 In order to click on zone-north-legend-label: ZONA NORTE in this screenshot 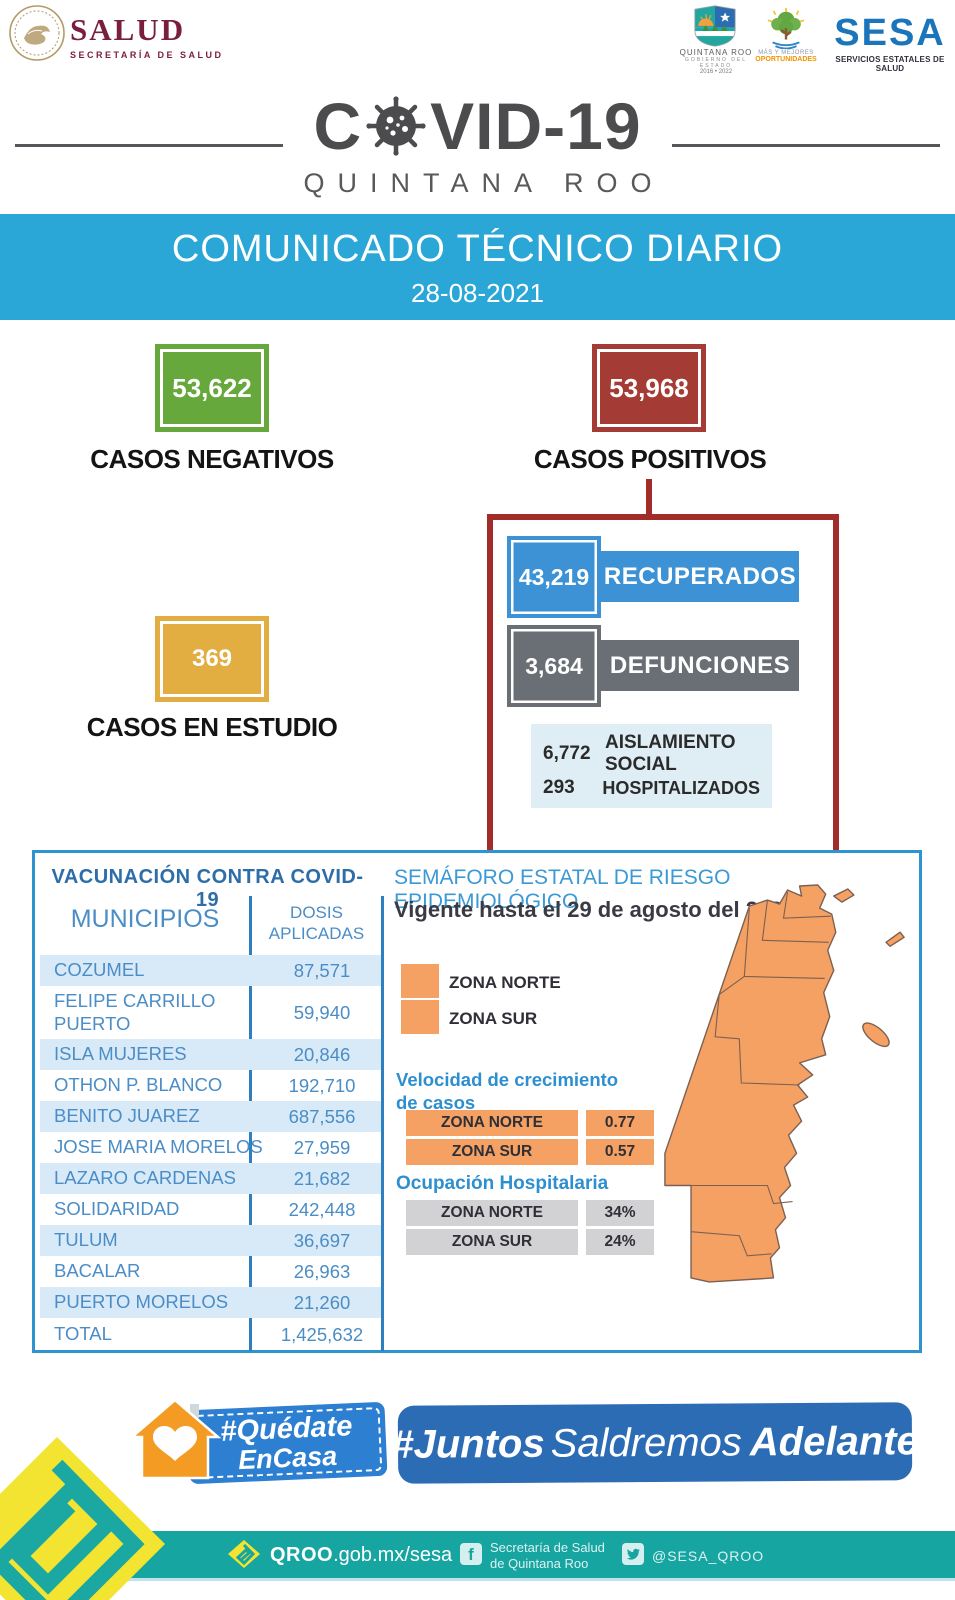, I will do `click(505, 982)`.